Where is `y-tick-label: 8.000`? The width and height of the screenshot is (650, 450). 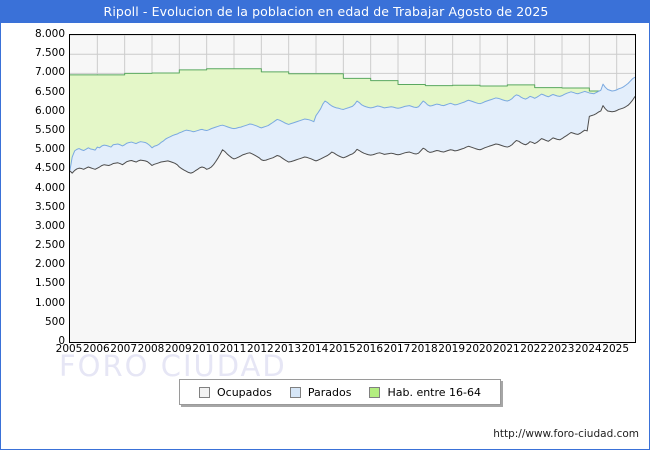
y-tick-label: 8.000 is located at coordinates (49, 34).